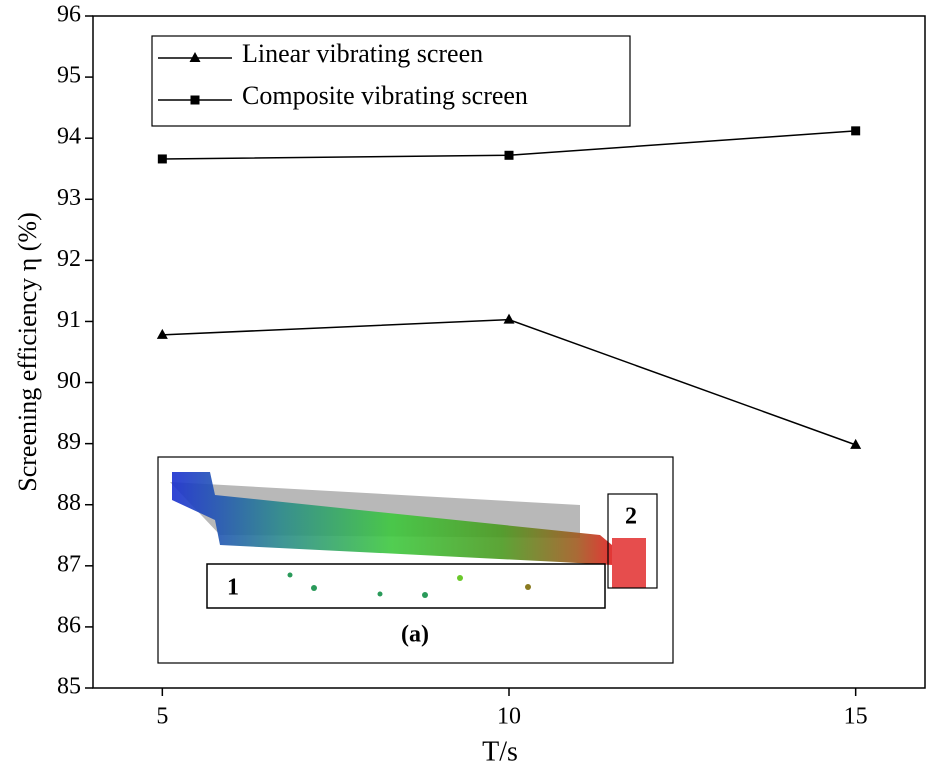 This screenshot has width=928, height=780. What do you see at coordinates (509, 717) in the screenshot?
I see `x-tick-label: 10` at bounding box center [509, 717].